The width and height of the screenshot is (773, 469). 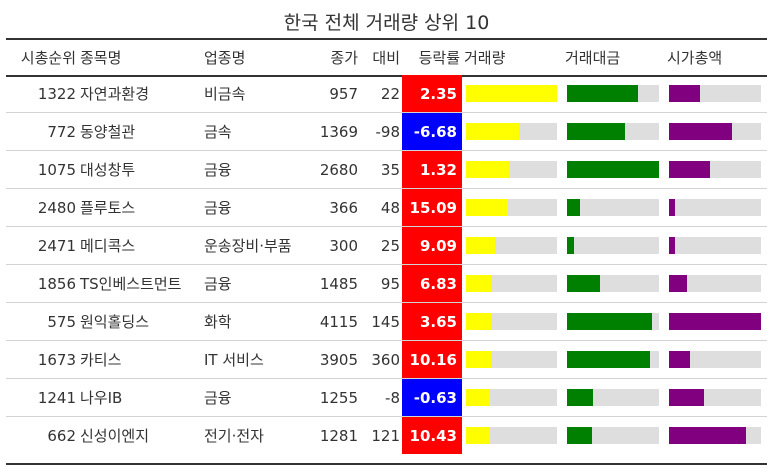 What do you see at coordinates (386, 76) in the screenshot?
I see `header-rule` at bounding box center [386, 76].